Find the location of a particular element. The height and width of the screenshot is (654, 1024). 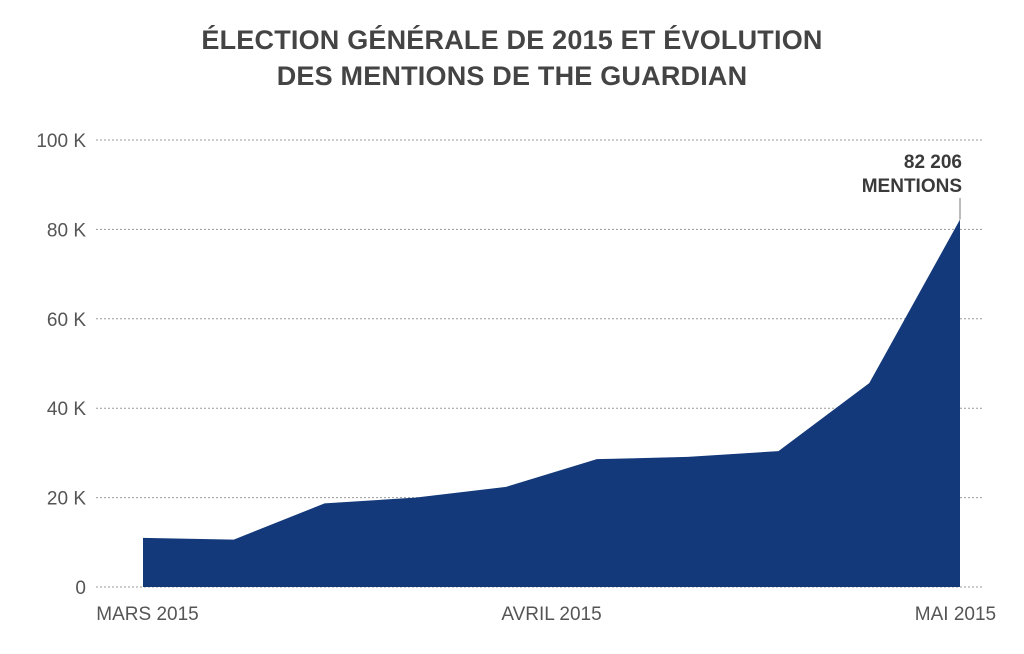

y-tick-label: 100 K is located at coordinates (61, 141).